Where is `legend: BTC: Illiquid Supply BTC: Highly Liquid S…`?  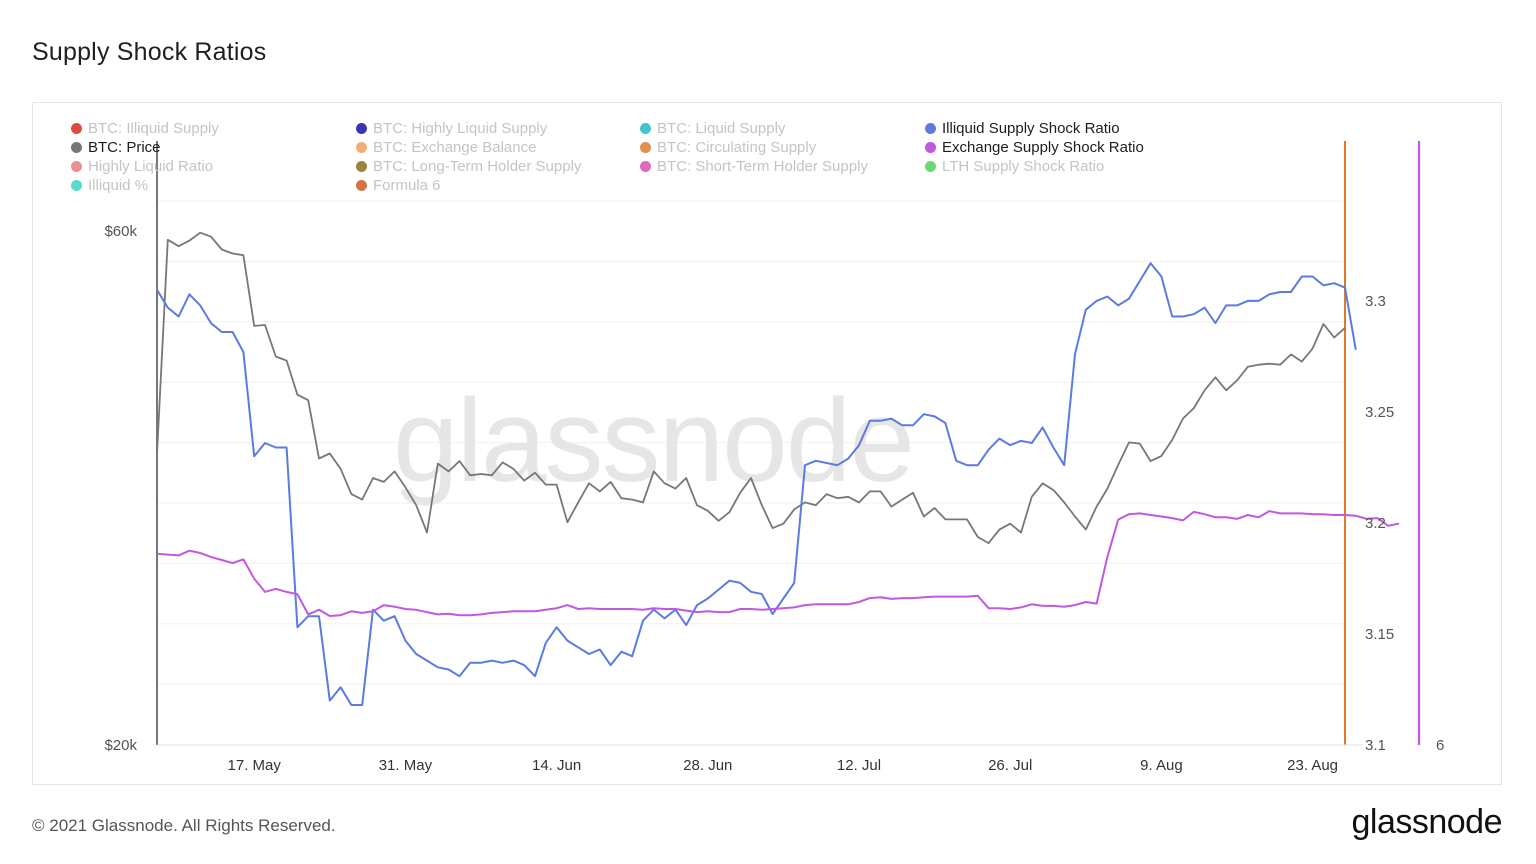 legend: BTC: Illiquid Supply BTC: Highly Liquid S… is located at coordinates (651, 156).